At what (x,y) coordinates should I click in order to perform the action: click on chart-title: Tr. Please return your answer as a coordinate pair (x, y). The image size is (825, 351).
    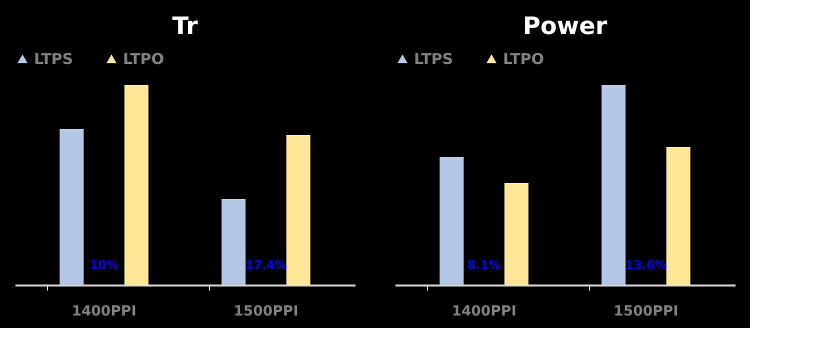
    Looking at the image, I should click on (185, 26).